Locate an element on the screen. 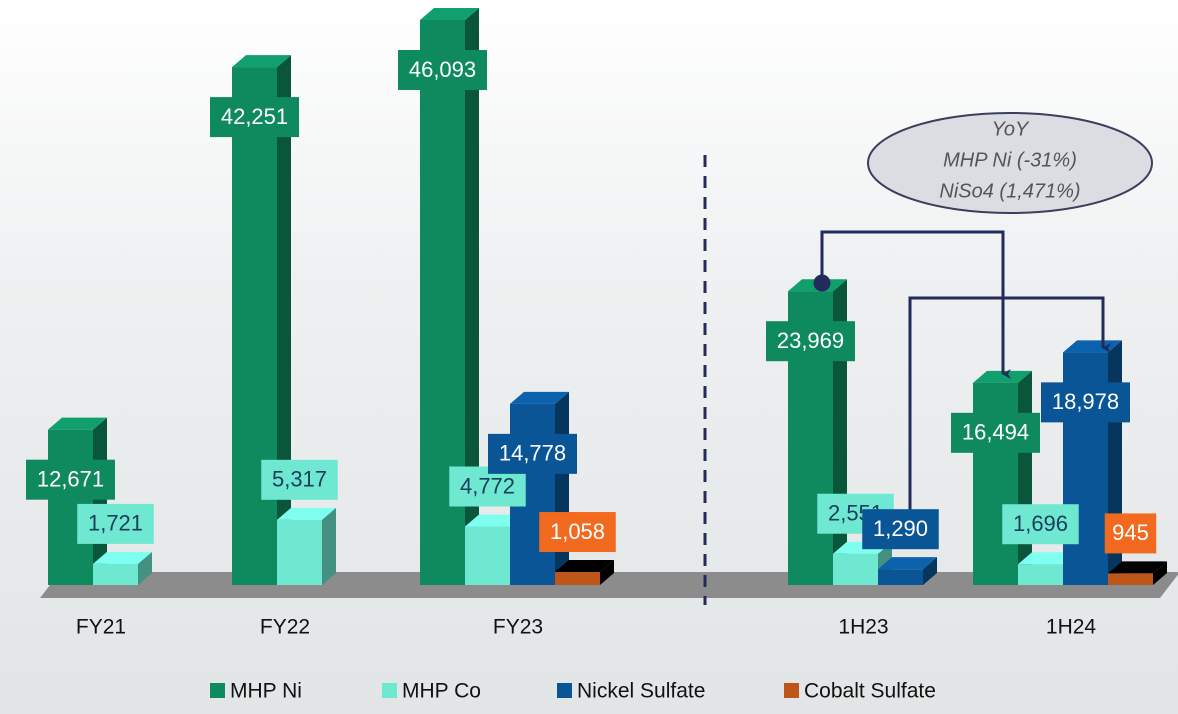 This screenshot has width=1178, height=714. annotation-bubble is located at coordinates (1010, 163).